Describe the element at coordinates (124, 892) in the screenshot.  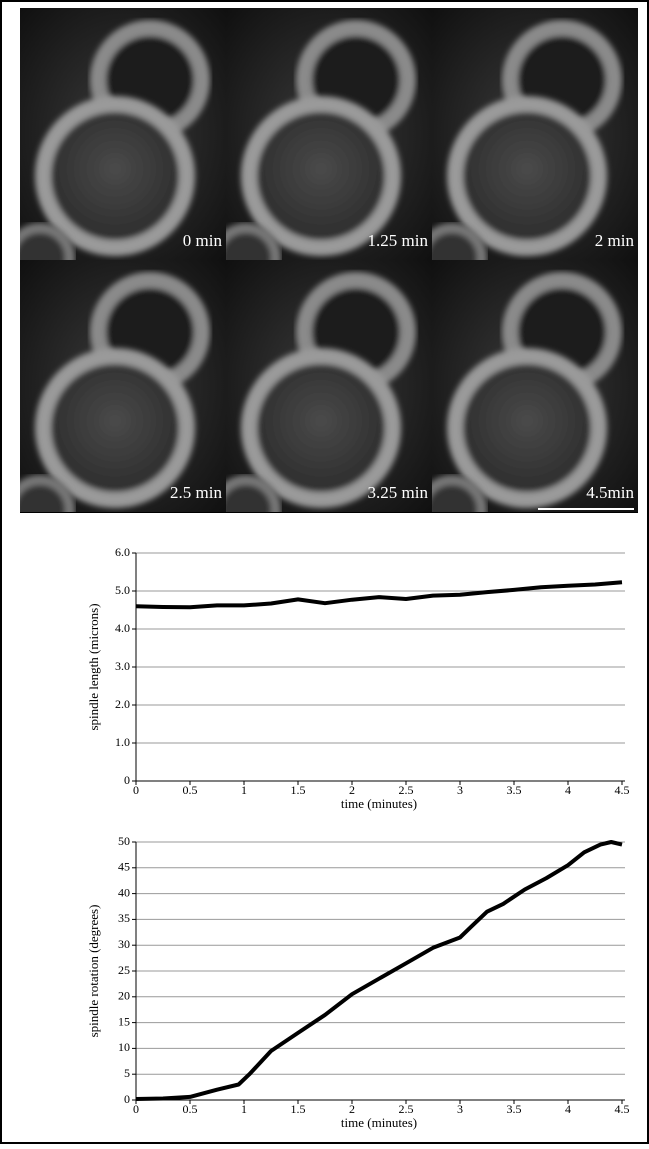
I see `y-tick-label: 40` at that location.